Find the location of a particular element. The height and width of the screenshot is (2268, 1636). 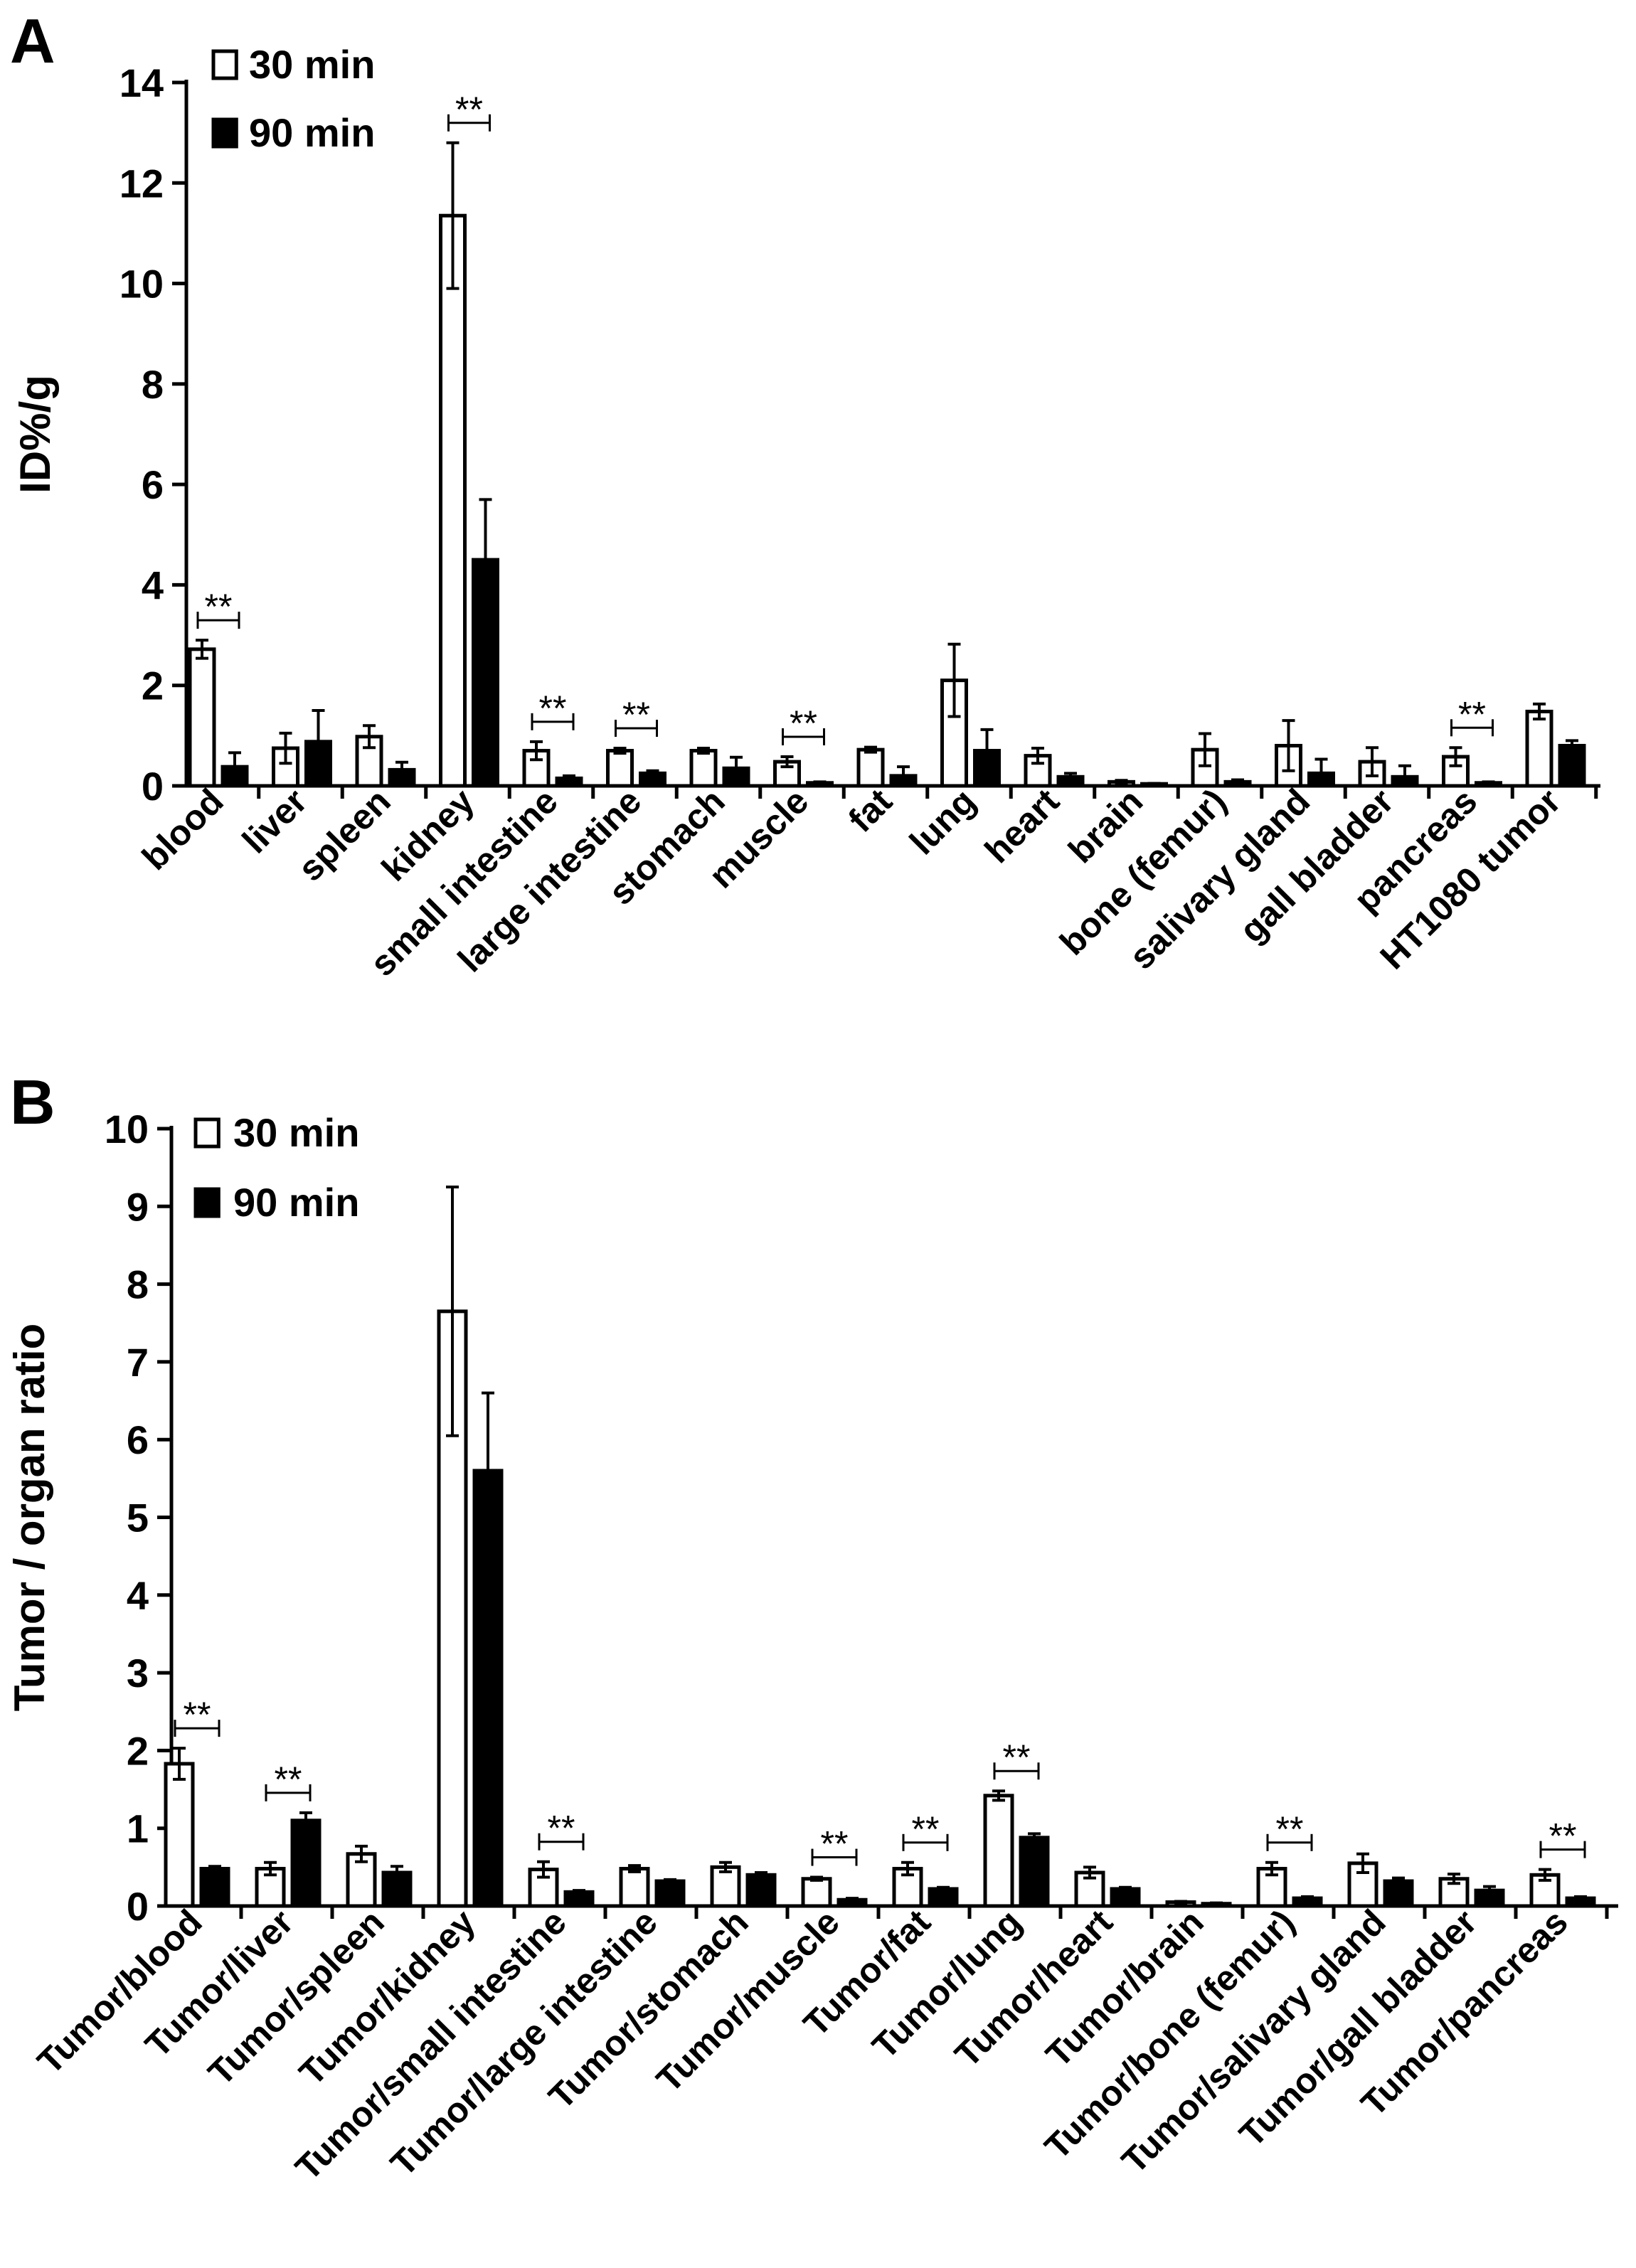

y-axis-label: ID%/g is located at coordinates (35, 434).